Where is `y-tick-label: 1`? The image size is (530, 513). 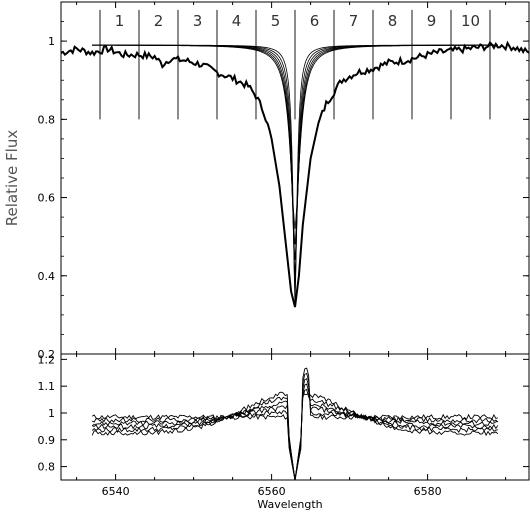 y-tick-label: 1 is located at coordinates (51, 41).